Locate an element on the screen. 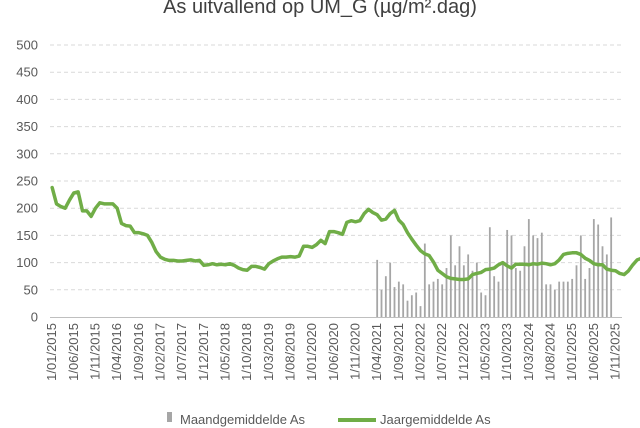  legend-label-maandgemiddelde: Maandgemiddelde As is located at coordinates (243, 419).